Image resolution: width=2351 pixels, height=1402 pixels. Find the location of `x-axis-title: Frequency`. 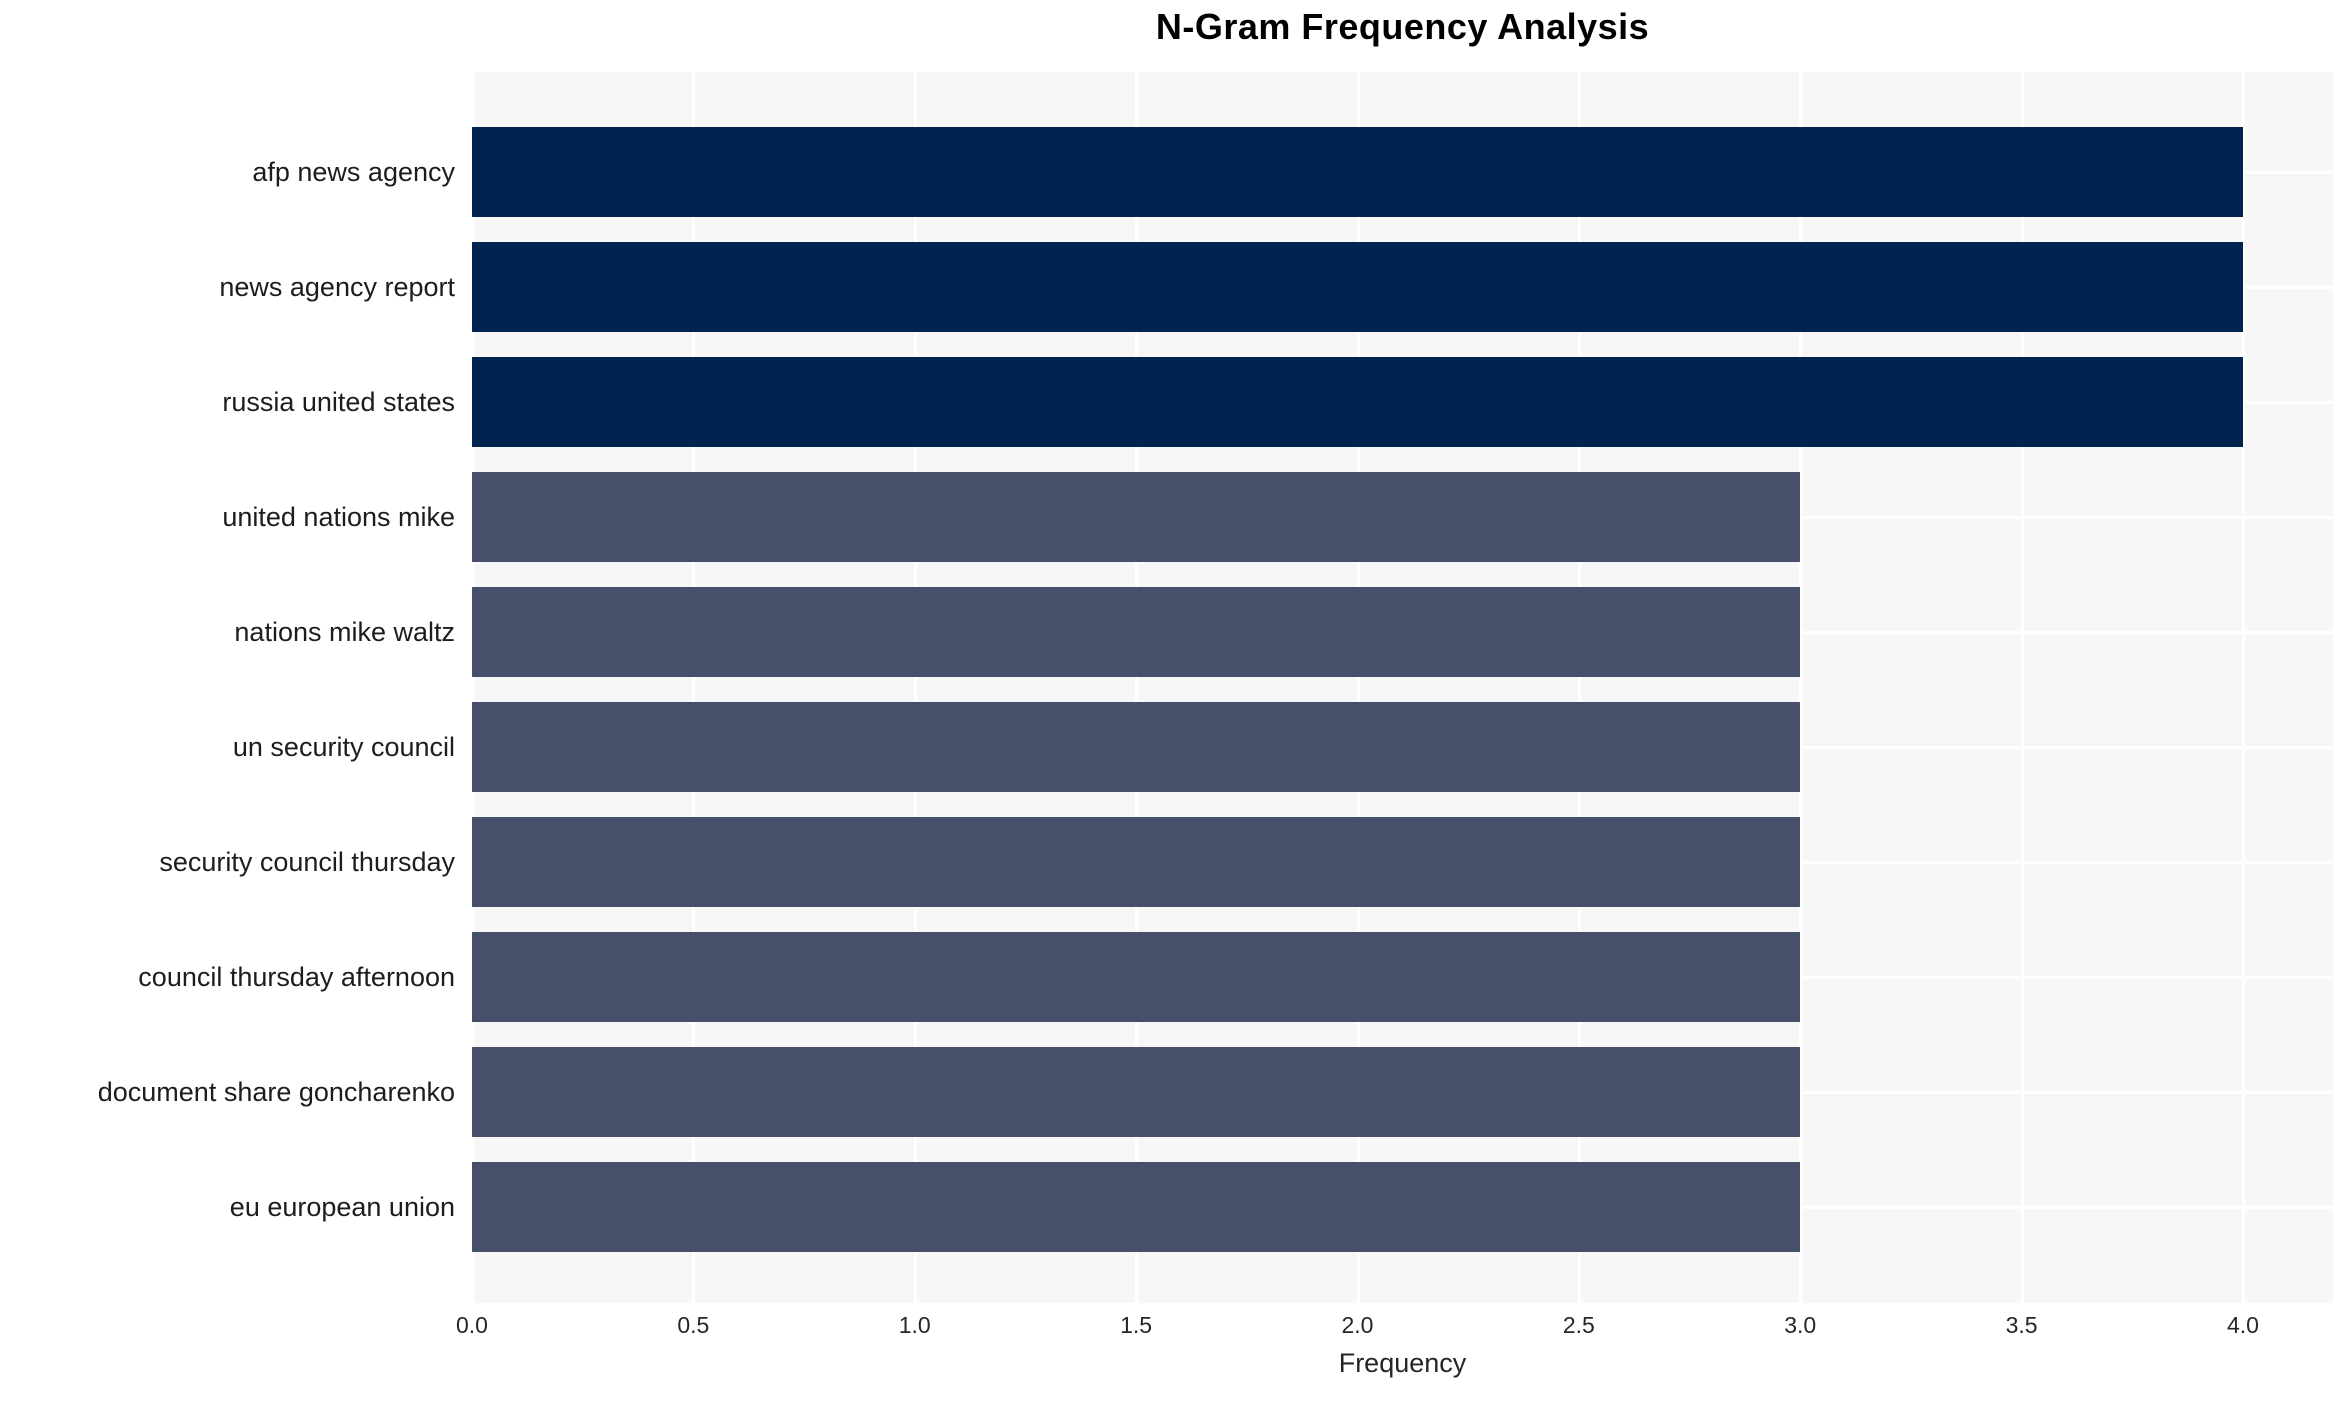

x-axis-title: Frequency is located at coordinates (1402, 1363).